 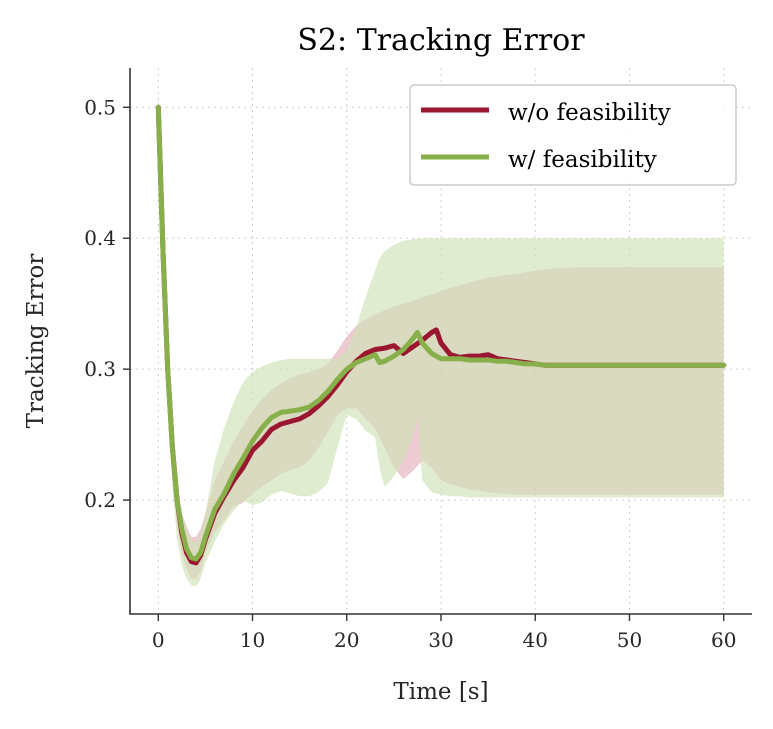 I want to click on x-axis-ticks: 0 10 20 30 40 50 60, so click(x=444, y=633).